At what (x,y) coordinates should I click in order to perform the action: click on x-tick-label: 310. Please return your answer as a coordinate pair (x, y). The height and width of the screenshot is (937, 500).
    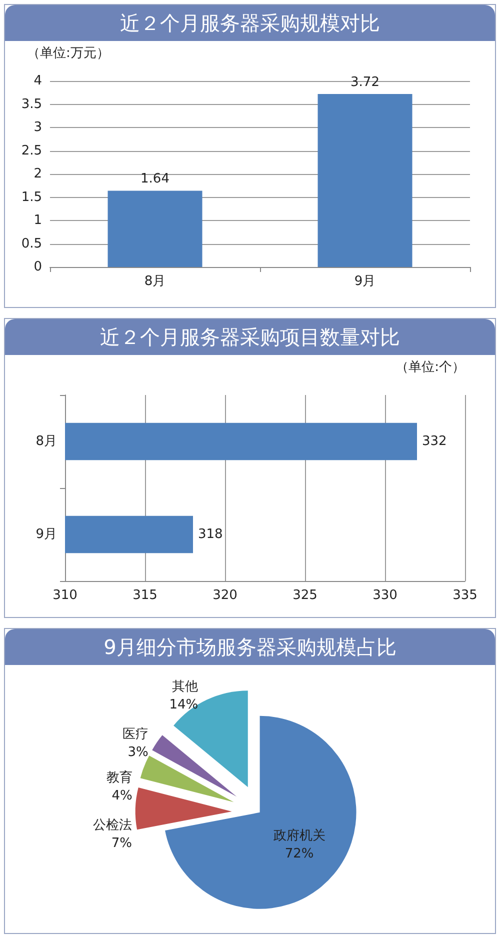
    Looking at the image, I should click on (65, 595).